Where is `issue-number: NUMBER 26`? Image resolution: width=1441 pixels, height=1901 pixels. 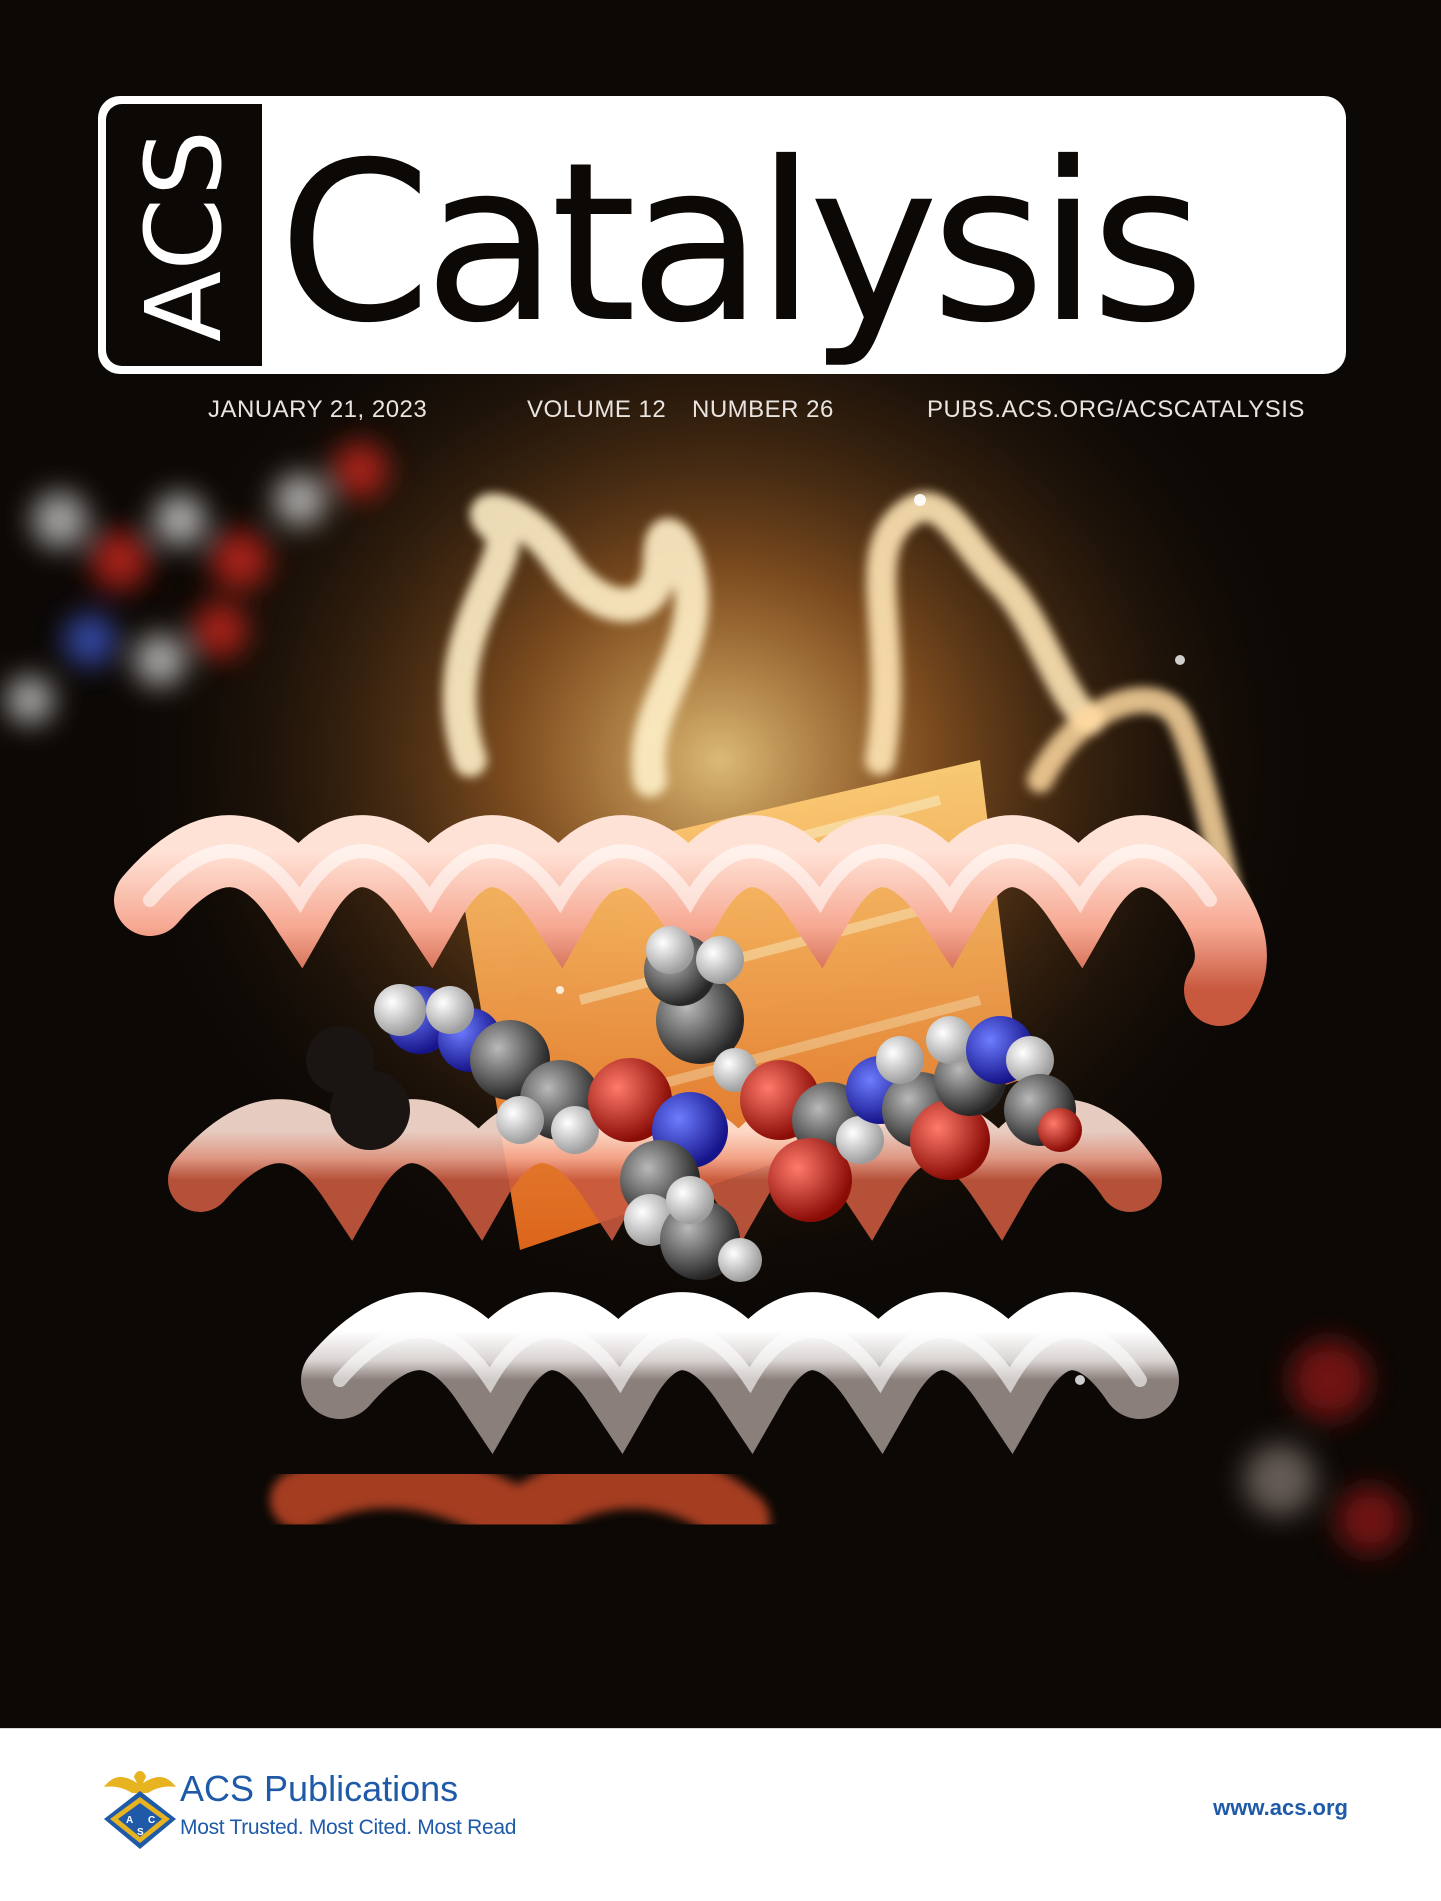
issue-number: NUMBER 26 is located at coordinates (763, 409).